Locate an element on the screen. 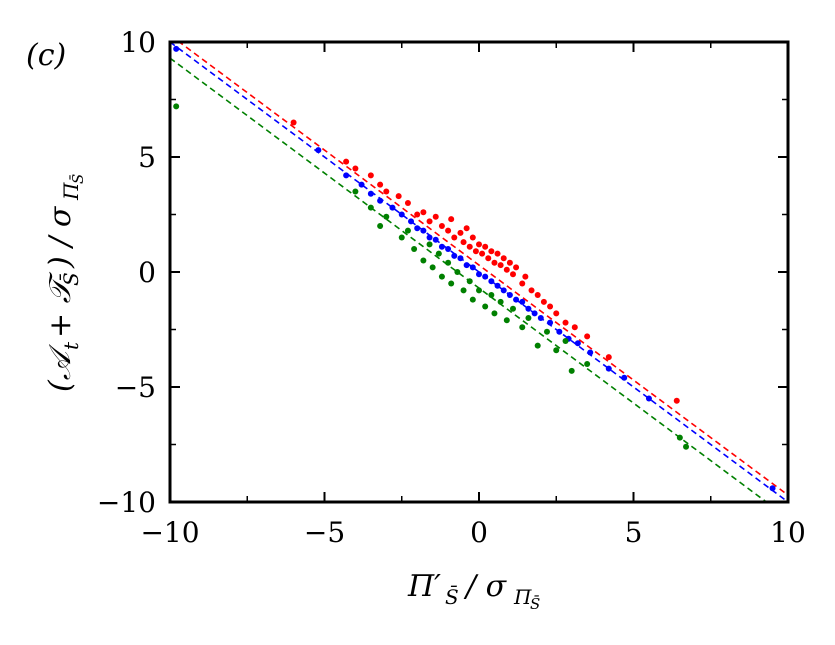 Image resolution: width=835 pixels, height=645 pixels. svg-text: ) / σ is located at coordinates (60, 237).